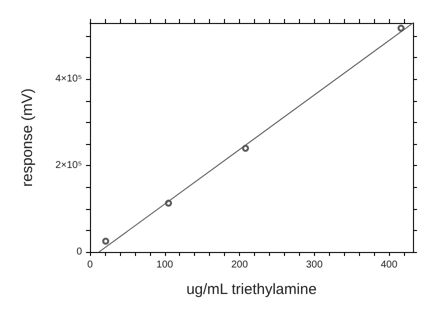 Image resolution: width=436 pixels, height=320 pixels. What do you see at coordinates (68, 79) in the screenshot?
I see `y-tick-label: 4×10⁵` at bounding box center [68, 79].